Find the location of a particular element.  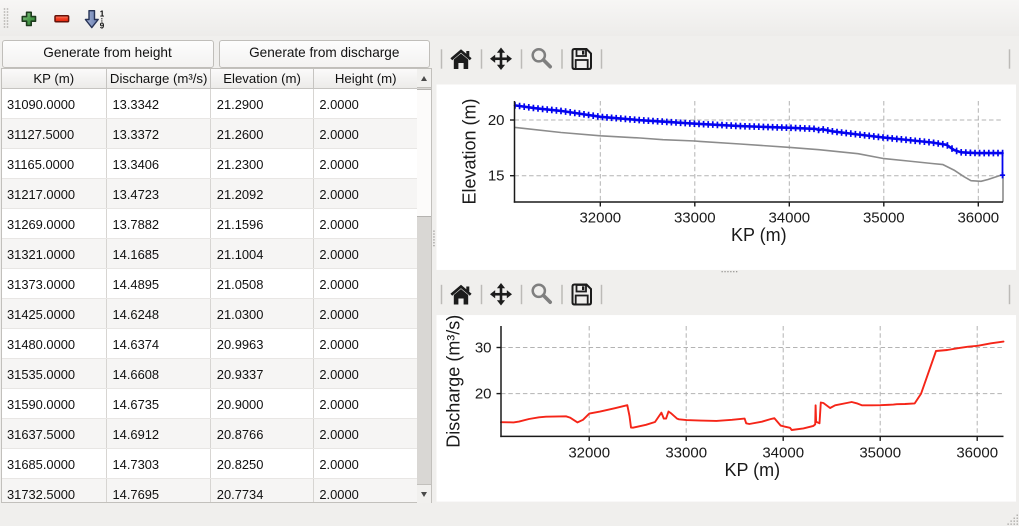

svg-text: 30 is located at coordinates (483, 348).